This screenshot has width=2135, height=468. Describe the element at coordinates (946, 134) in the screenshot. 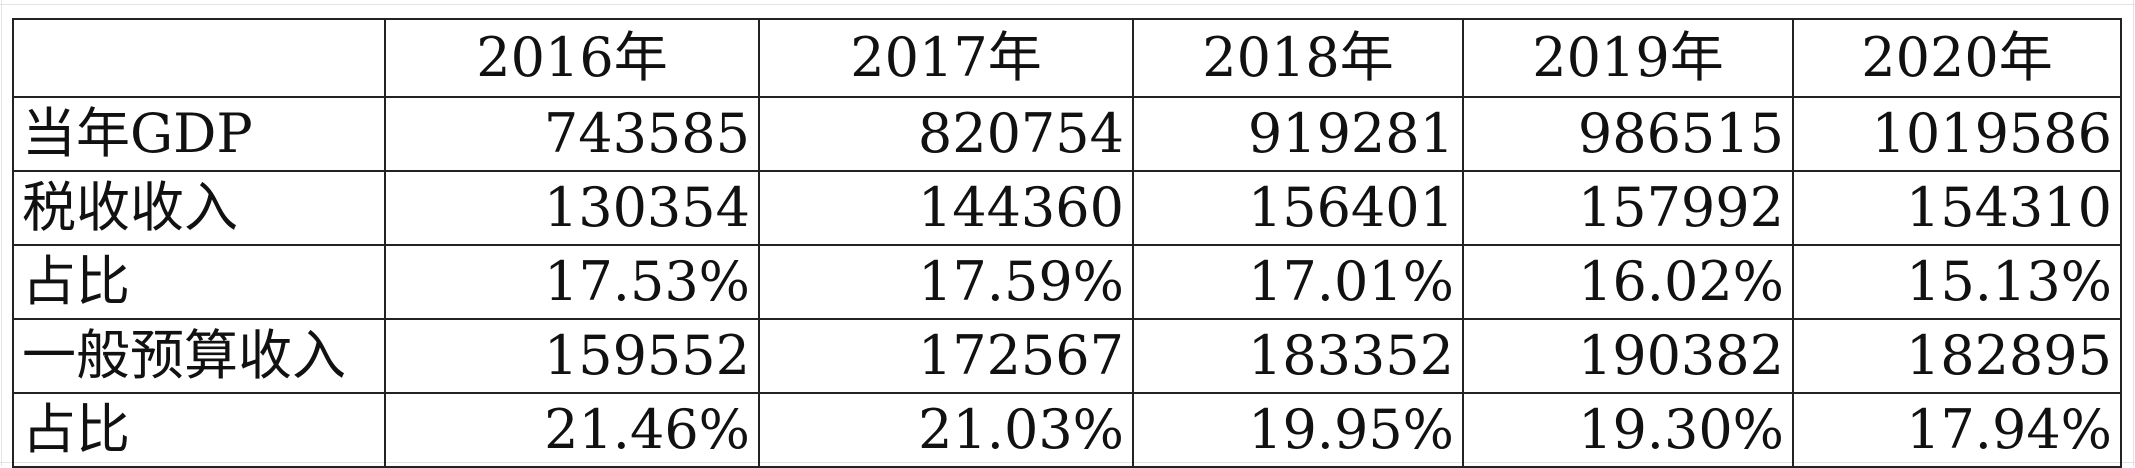

I see `table-cell: 820754` at that location.